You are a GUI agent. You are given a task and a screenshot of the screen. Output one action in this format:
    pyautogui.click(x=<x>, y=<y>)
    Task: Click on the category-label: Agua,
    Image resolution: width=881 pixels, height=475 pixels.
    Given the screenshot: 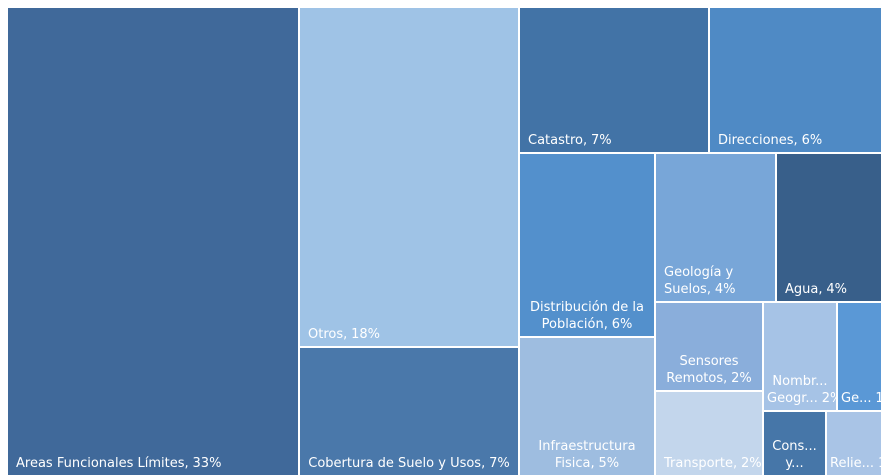 What is the action you would take?
    pyautogui.click(x=804, y=289)
    